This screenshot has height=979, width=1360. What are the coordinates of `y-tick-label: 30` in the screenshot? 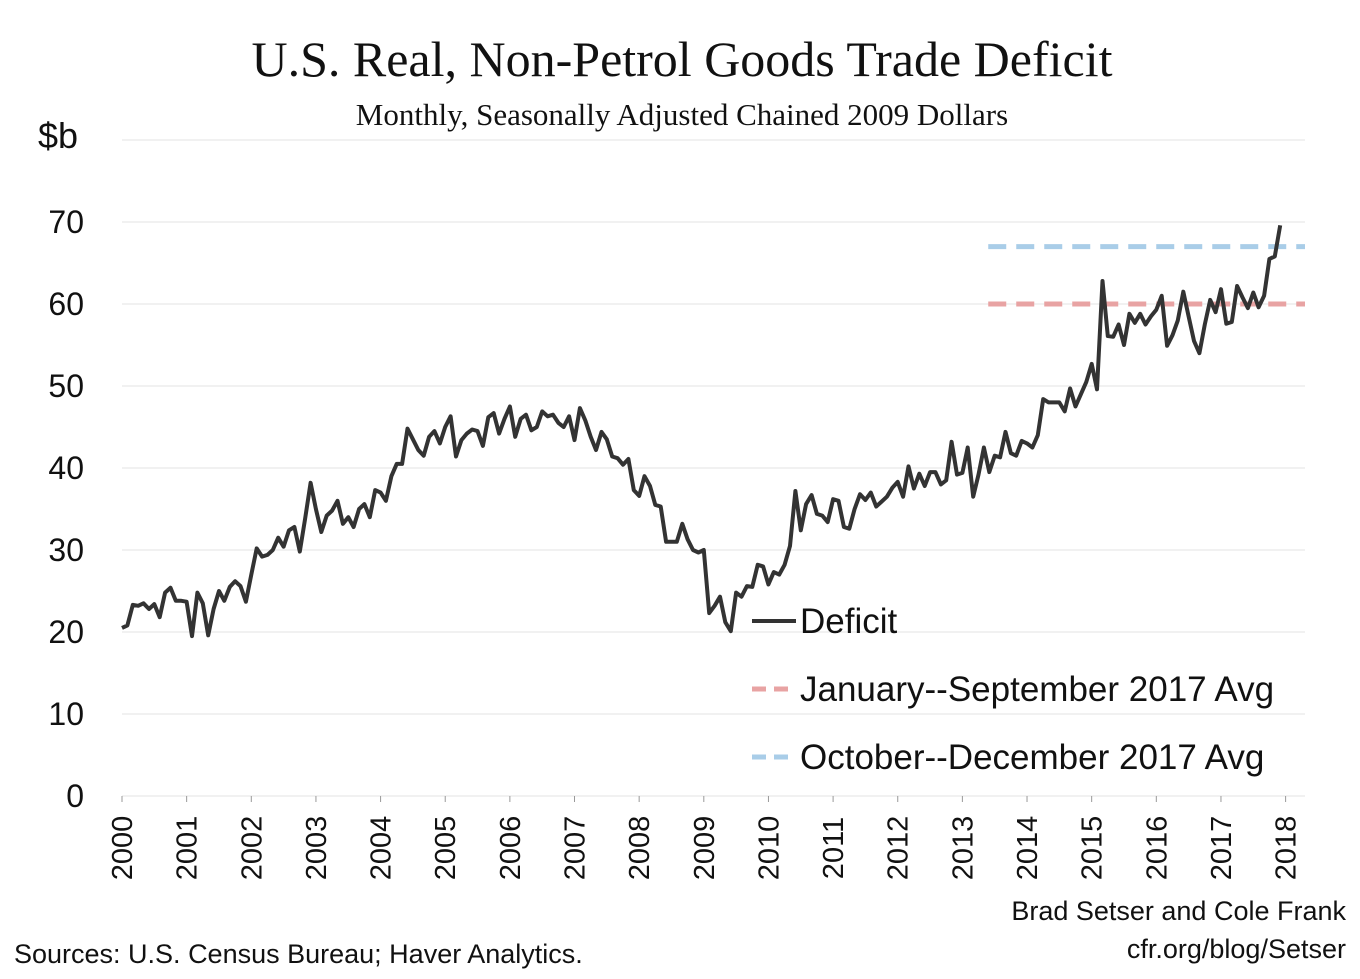 It's located at (66, 550).